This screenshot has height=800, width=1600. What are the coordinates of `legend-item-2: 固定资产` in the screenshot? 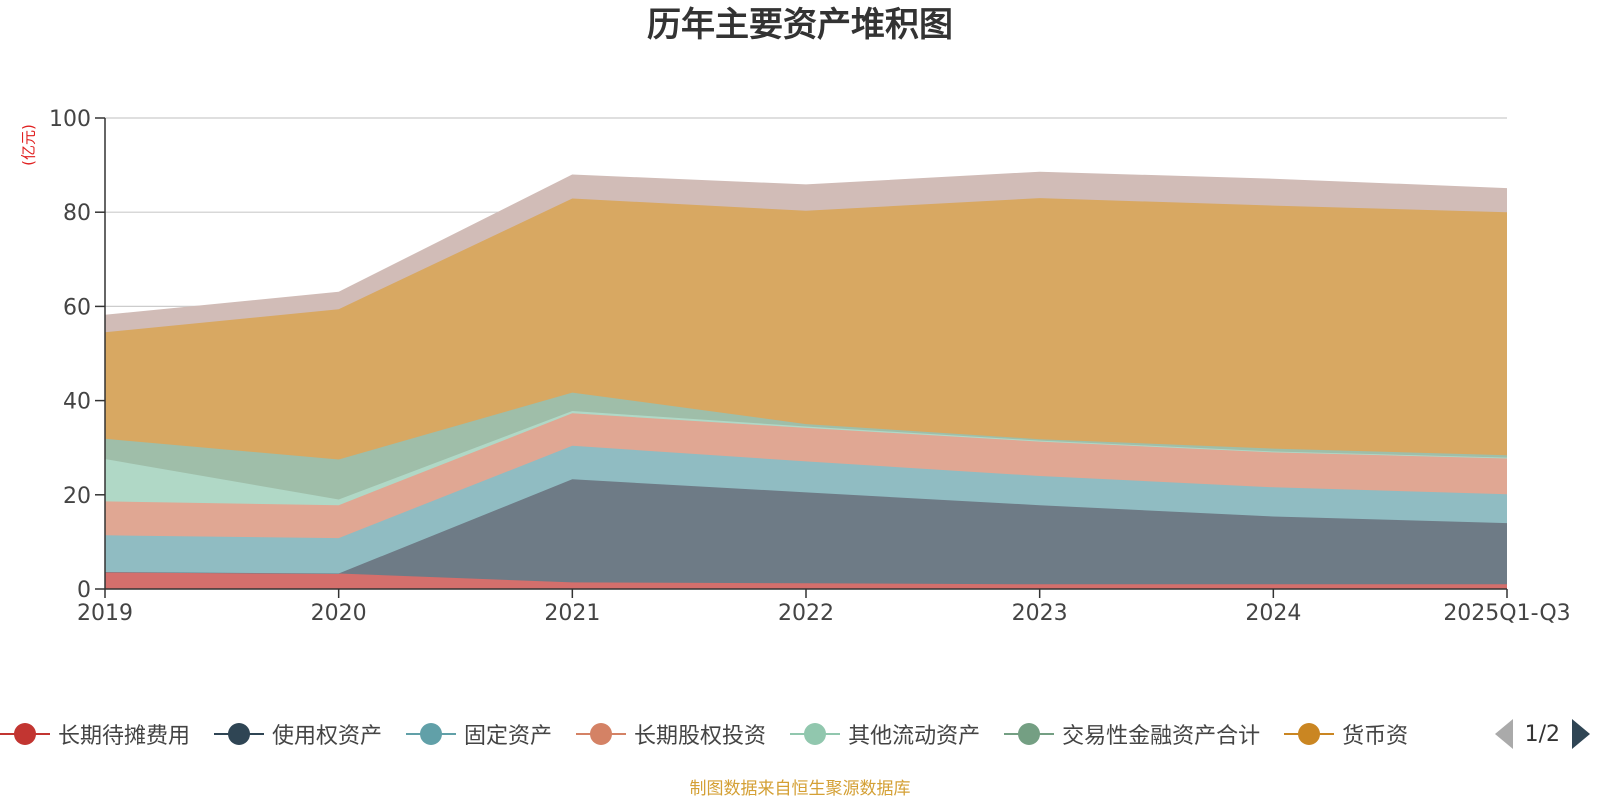 It's located at (479, 734).